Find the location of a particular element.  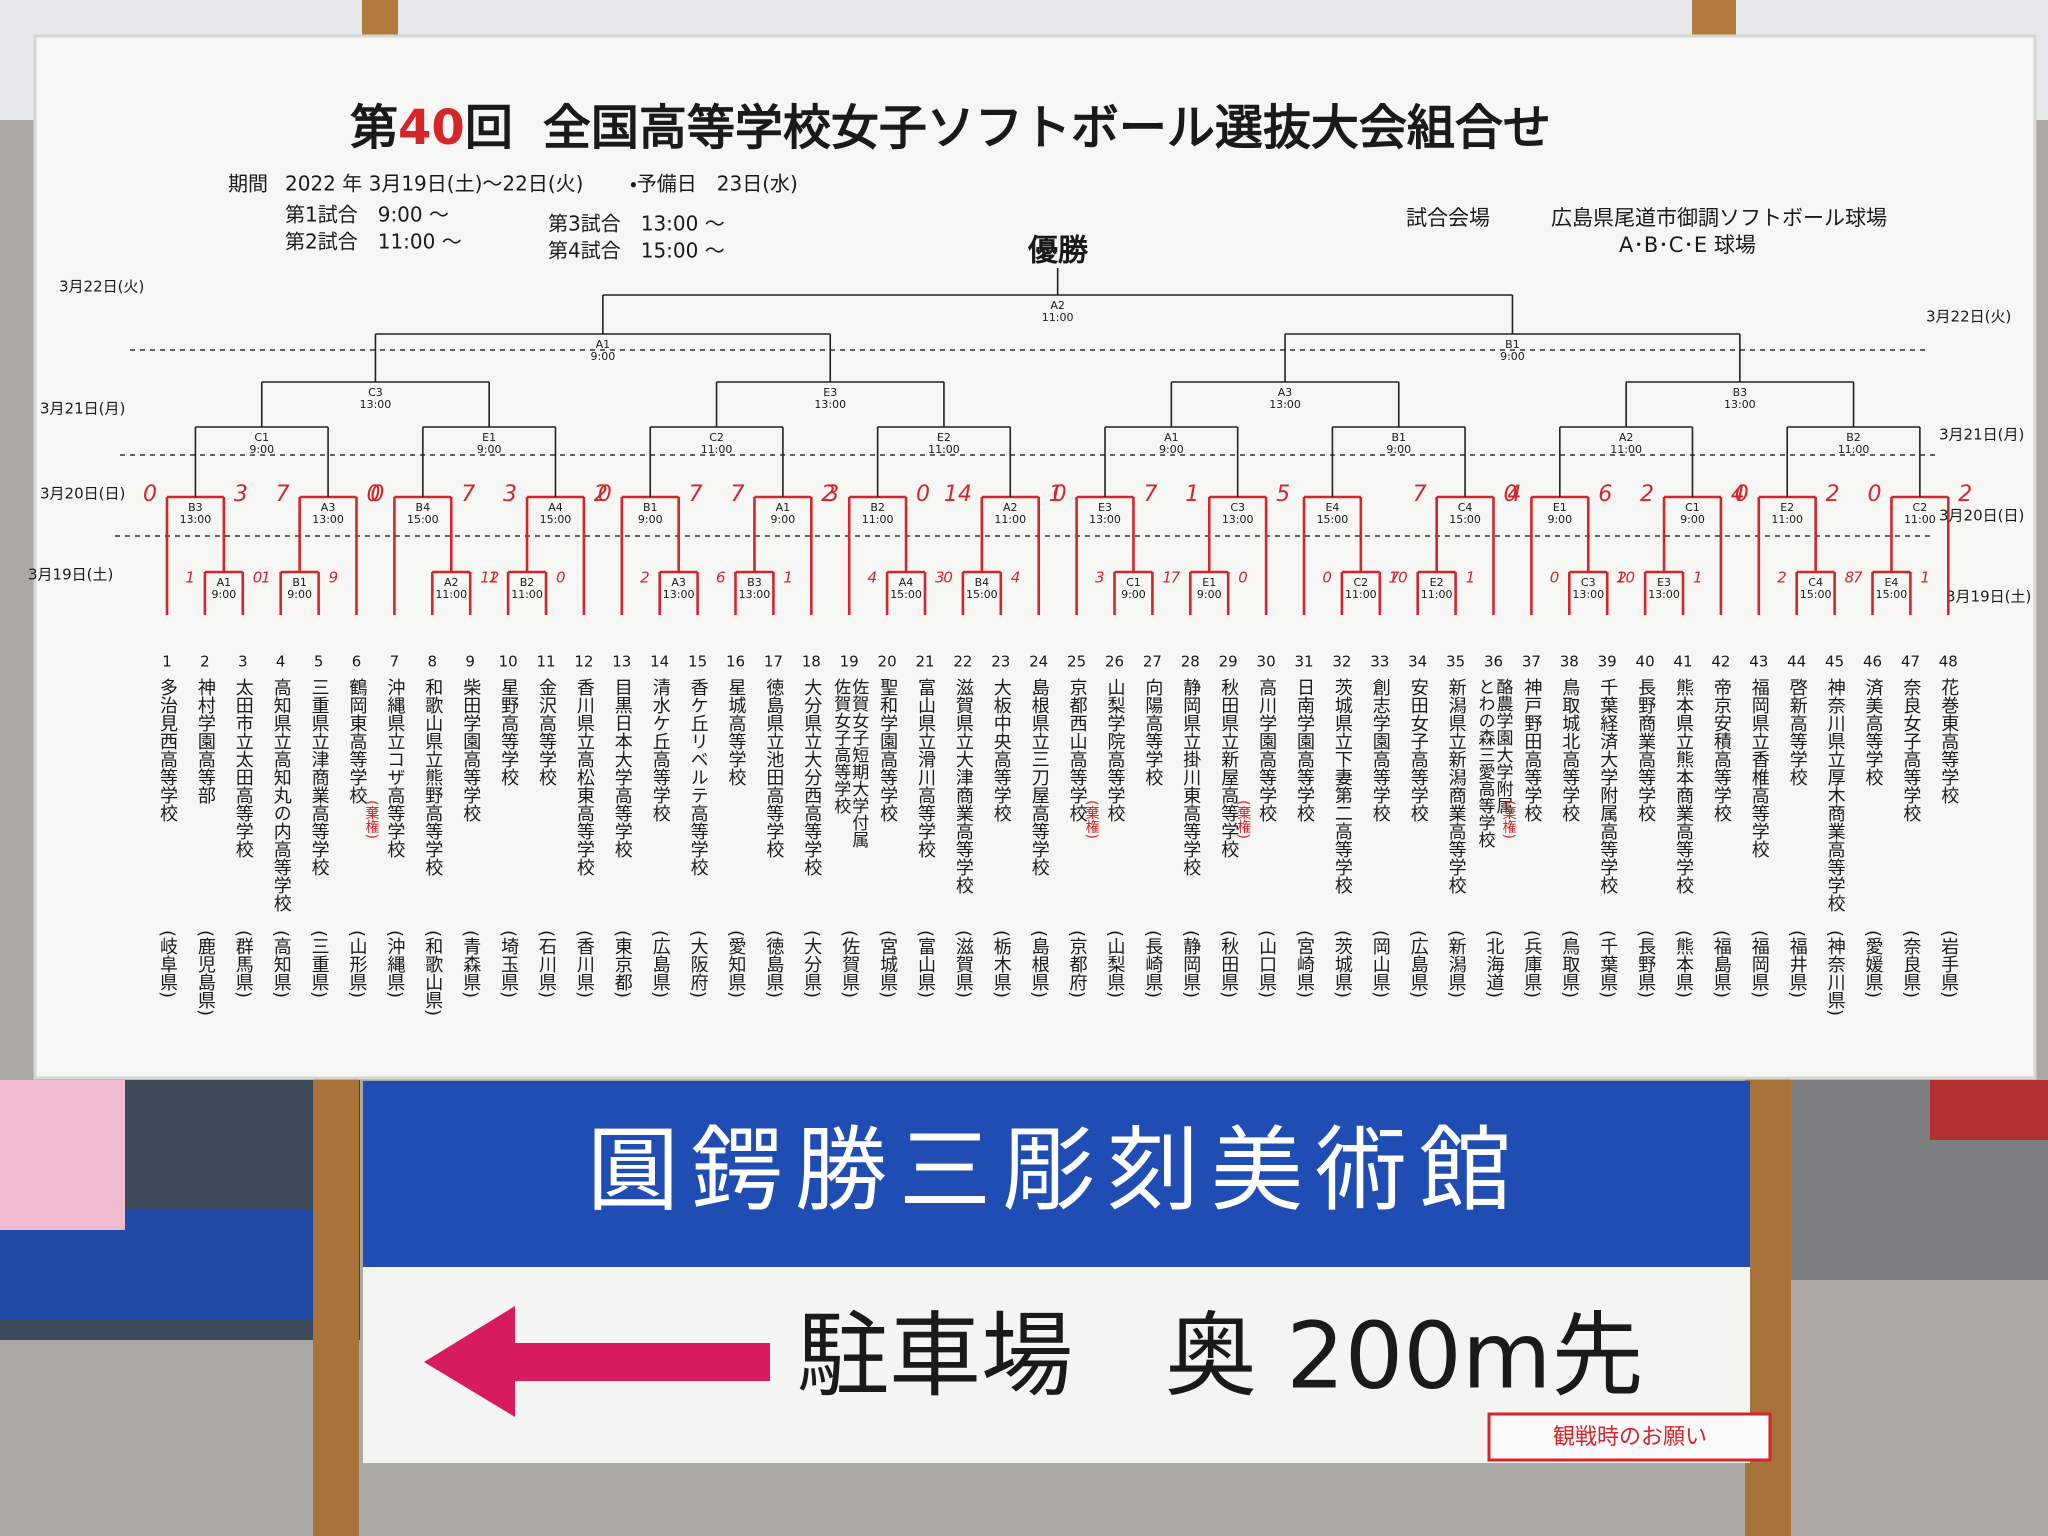

team-prefecture: (宮城県) is located at coordinates (887, 964).